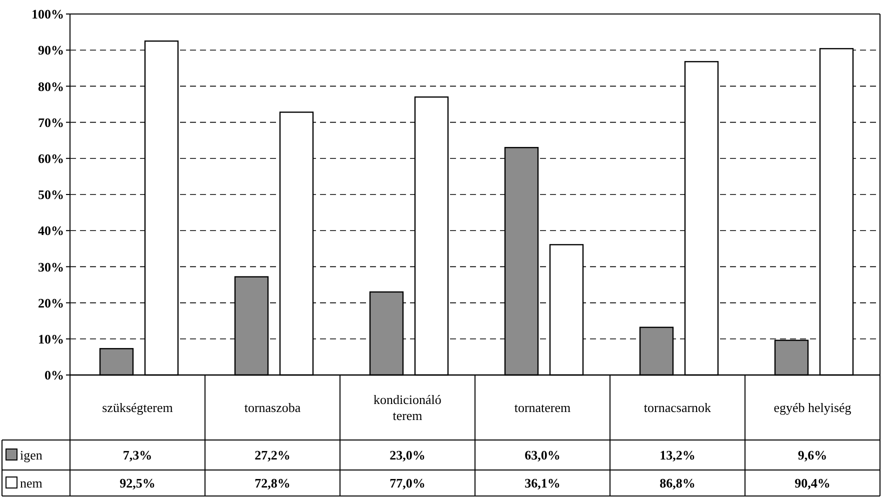 The image size is (884, 498). What do you see at coordinates (408, 408) in the screenshot?
I see `x-tick-label: kondicionáló terem` at bounding box center [408, 408].